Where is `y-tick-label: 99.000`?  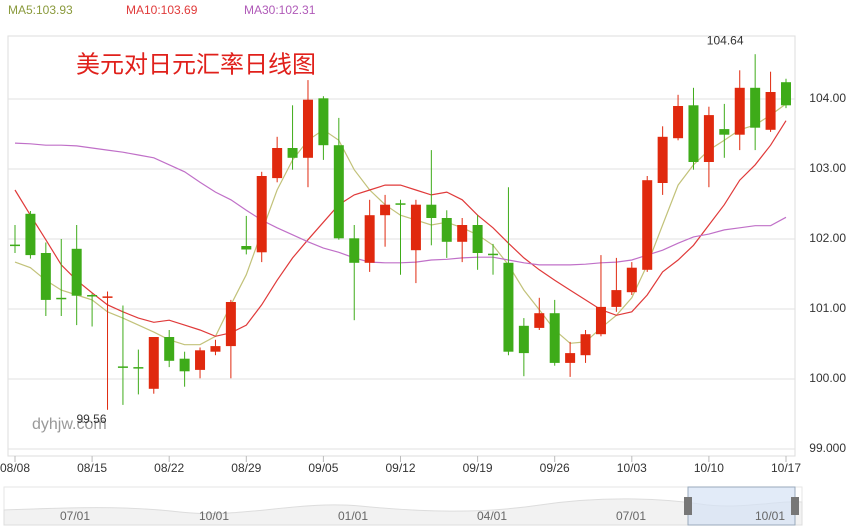
y-tick-label: 99.000 is located at coordinates (827, 448).